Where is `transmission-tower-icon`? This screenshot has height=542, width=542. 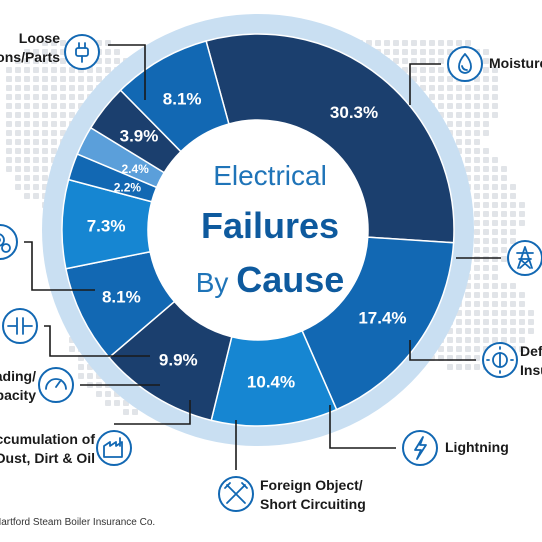 transmission-tower-icon is located at coordinates (525, 257).